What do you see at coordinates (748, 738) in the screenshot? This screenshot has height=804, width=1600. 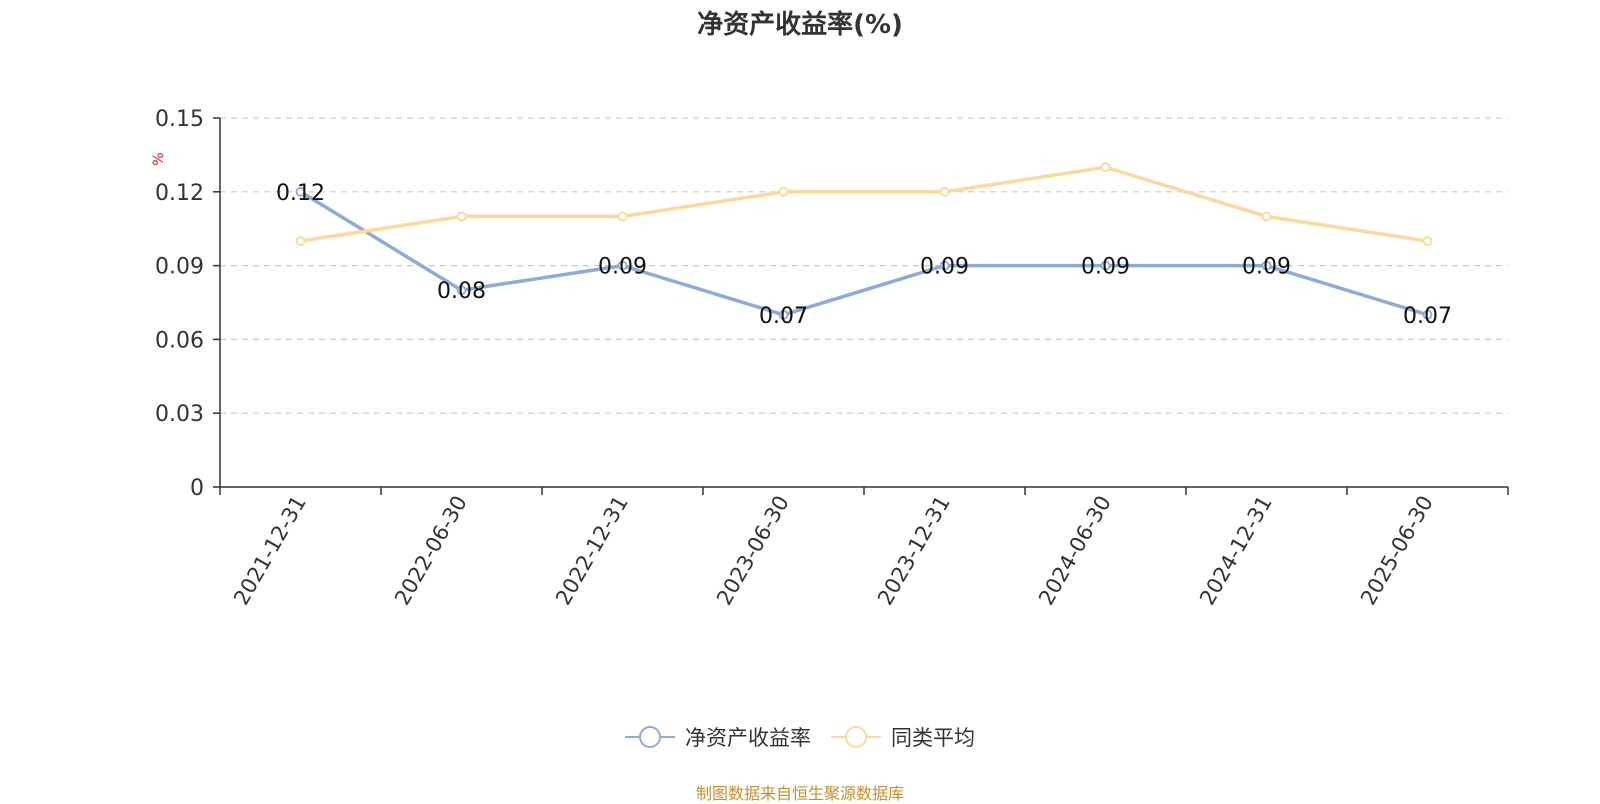 I see `legend-roe-label: 净资产收益率` at bounding box center [748, 738].